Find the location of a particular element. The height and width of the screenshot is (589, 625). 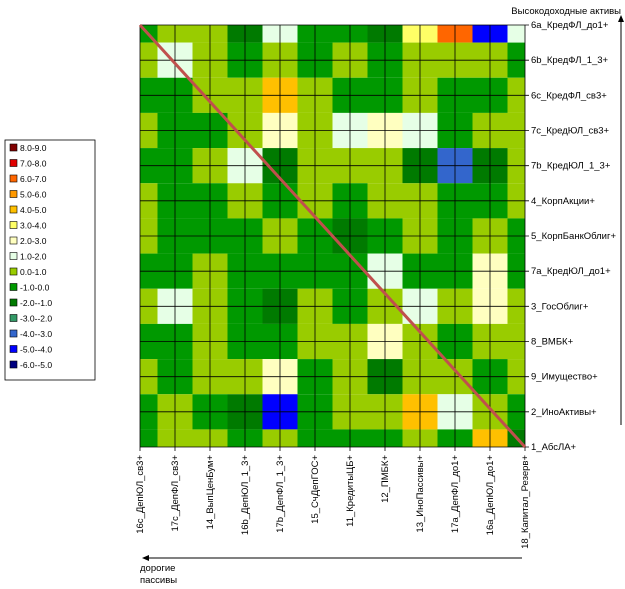

x-tick-label: 18_Капитал_Резерв+ is located at coordinates (525, 502).